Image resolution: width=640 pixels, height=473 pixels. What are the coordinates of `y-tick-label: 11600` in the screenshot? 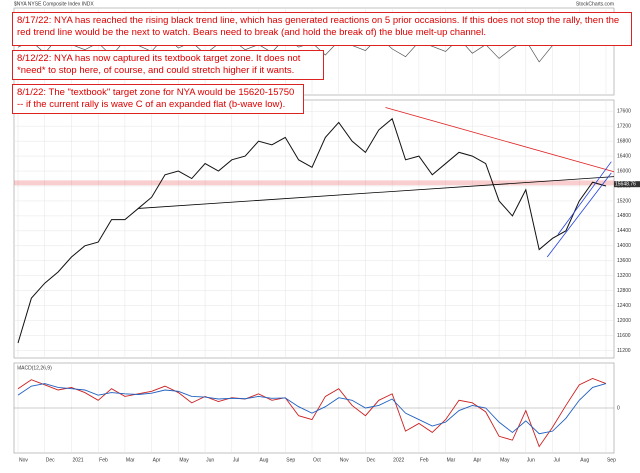 It's located at (624, 336).